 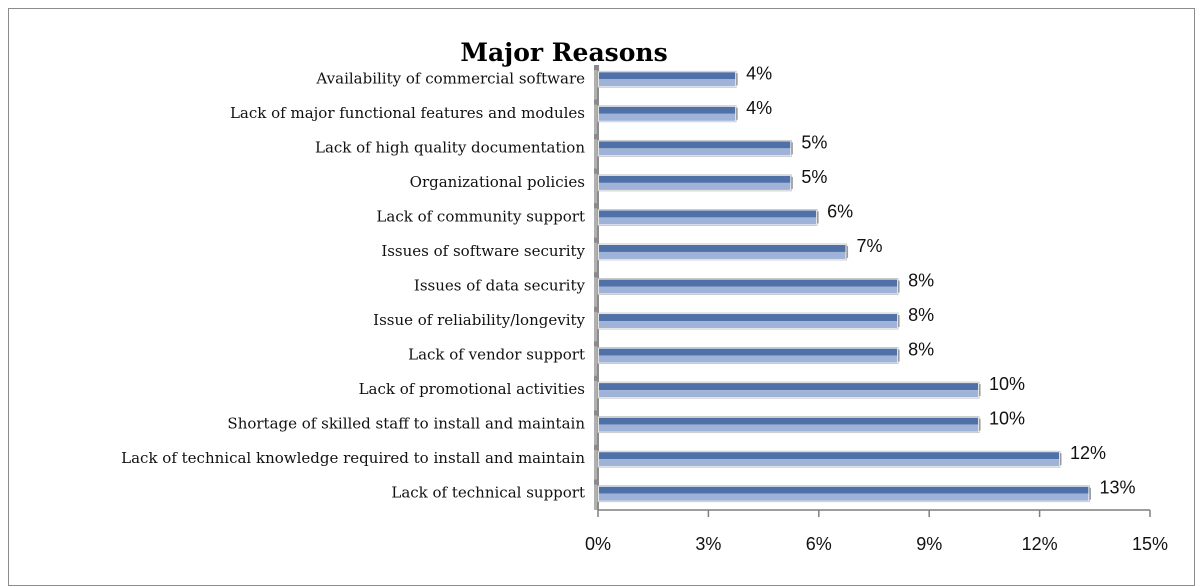 What do you see at coordinates (1040, 544) in the screenshot?
I see `x-tick-label: 12%` at bounding box center [1040, 544].